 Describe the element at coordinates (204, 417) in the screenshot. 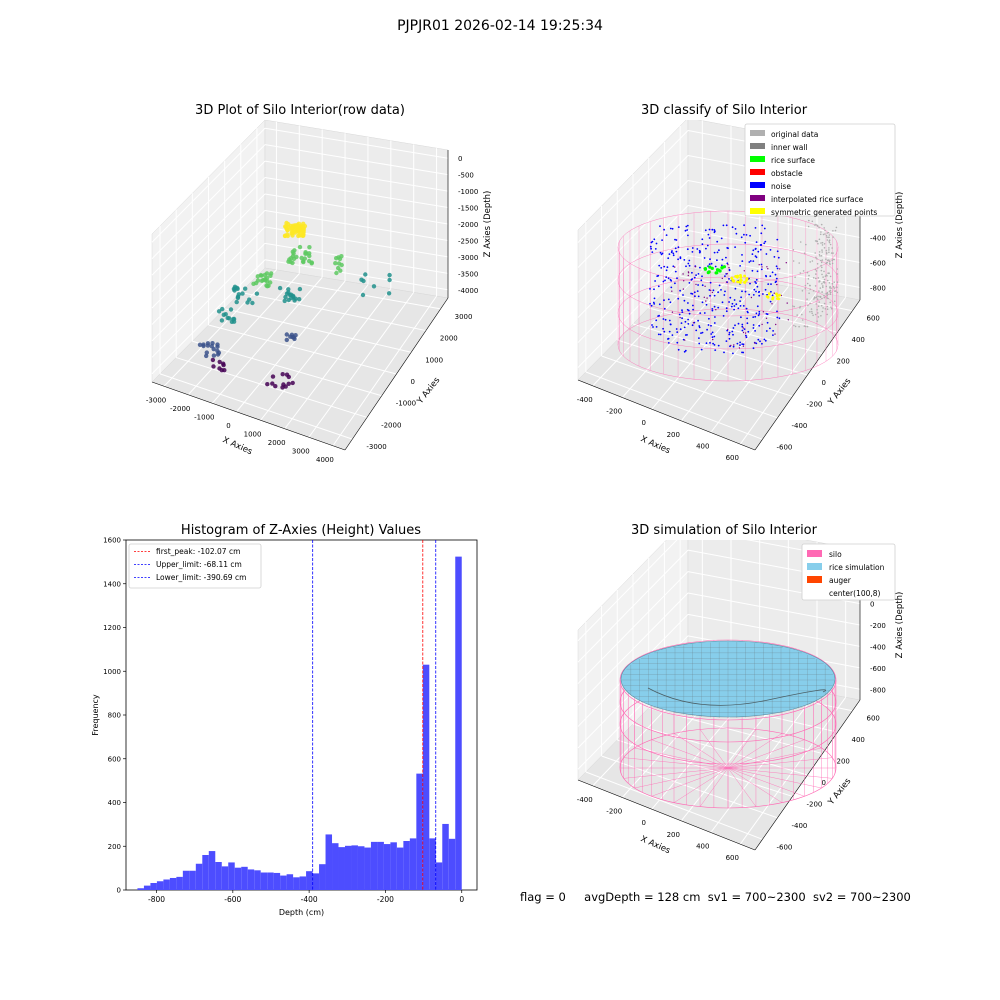

I see `x-tick-label: -1000` at that location.